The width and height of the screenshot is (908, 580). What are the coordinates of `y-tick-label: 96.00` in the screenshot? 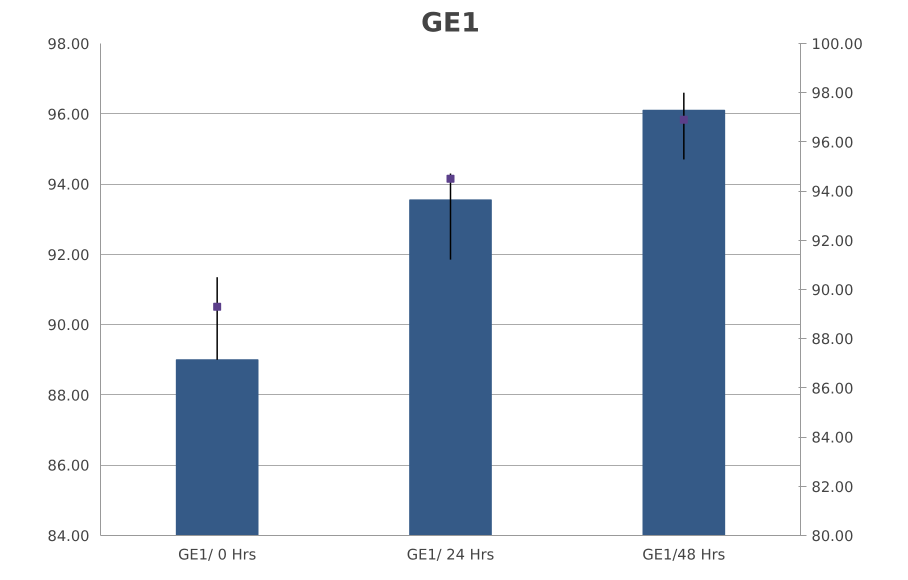 It's located at (69, 115).